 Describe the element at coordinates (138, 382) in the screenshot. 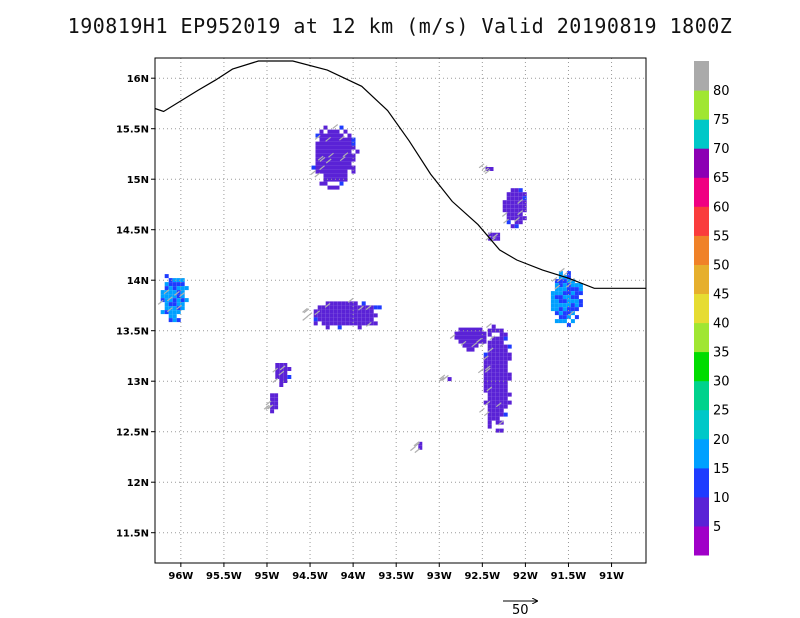

I see `y-tick-label: 13N` at that location.